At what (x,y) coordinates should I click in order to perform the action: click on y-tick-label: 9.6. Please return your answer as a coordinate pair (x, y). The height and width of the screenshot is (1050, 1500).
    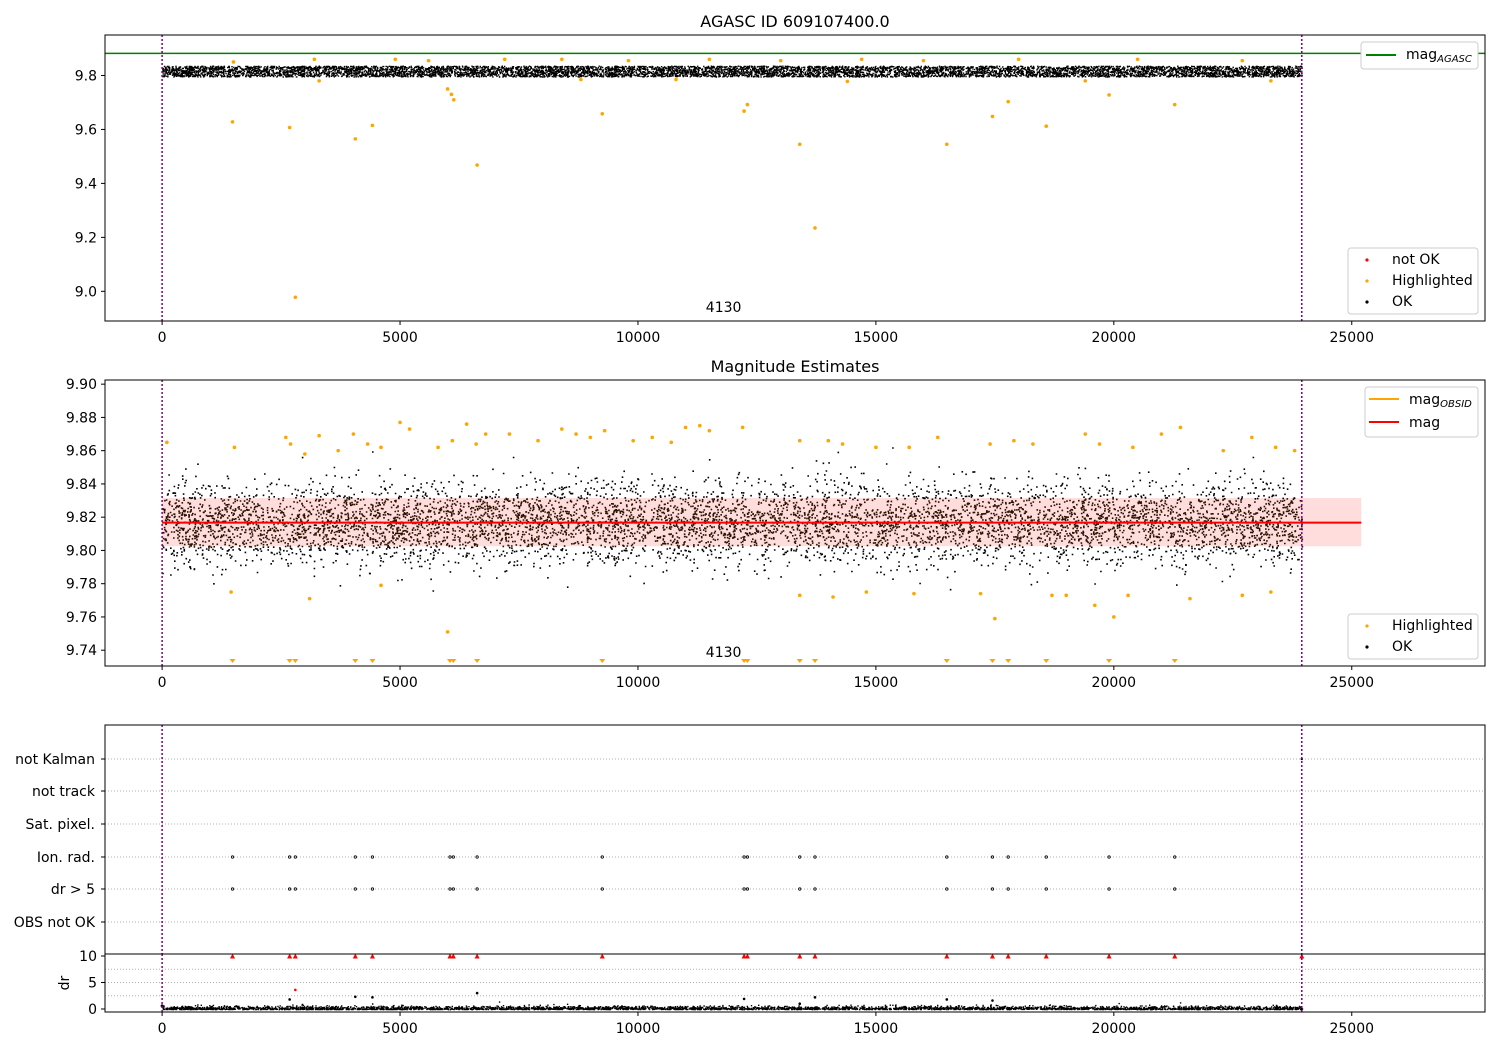
    Looking at the image, I should click on (86, 130).